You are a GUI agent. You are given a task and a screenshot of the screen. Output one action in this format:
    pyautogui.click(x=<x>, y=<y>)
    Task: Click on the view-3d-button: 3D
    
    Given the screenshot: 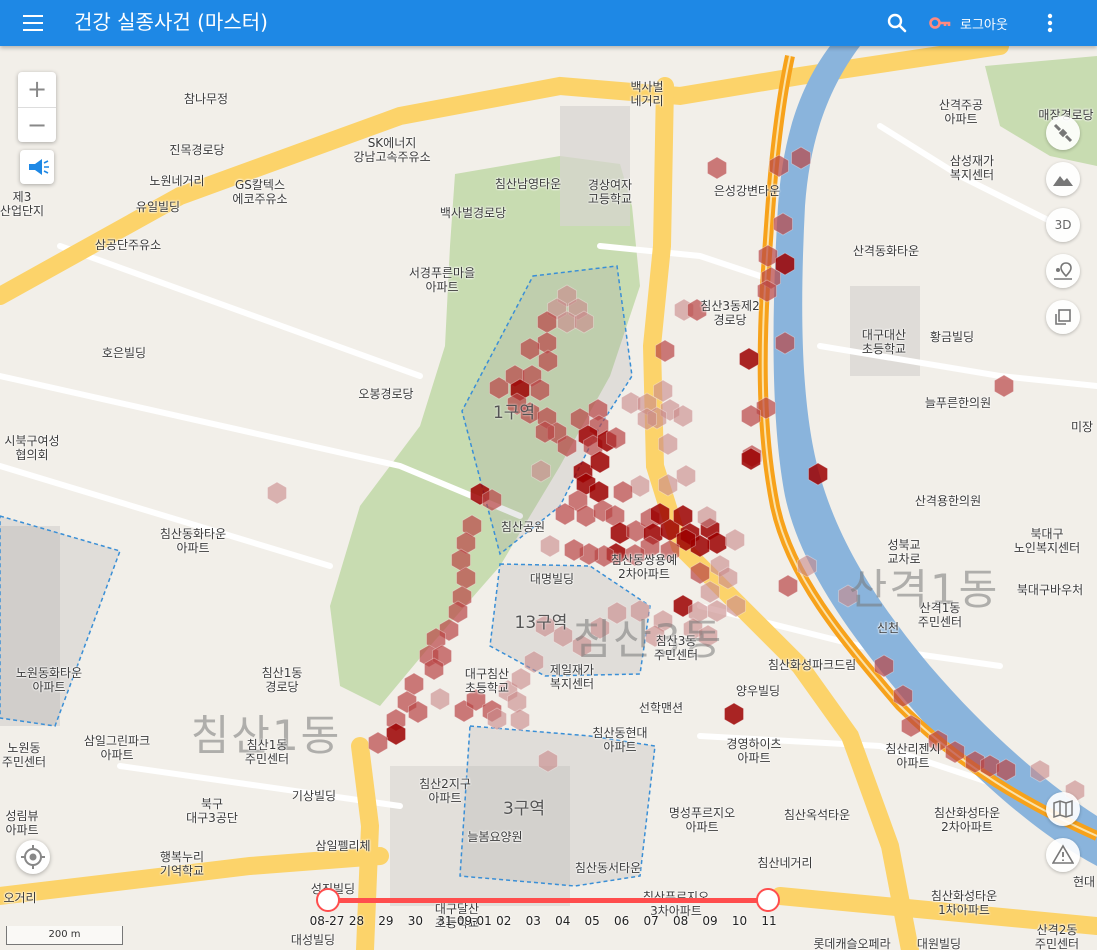 What is the action you would take?
    pyautogui.click(x=1063, y=225)
    